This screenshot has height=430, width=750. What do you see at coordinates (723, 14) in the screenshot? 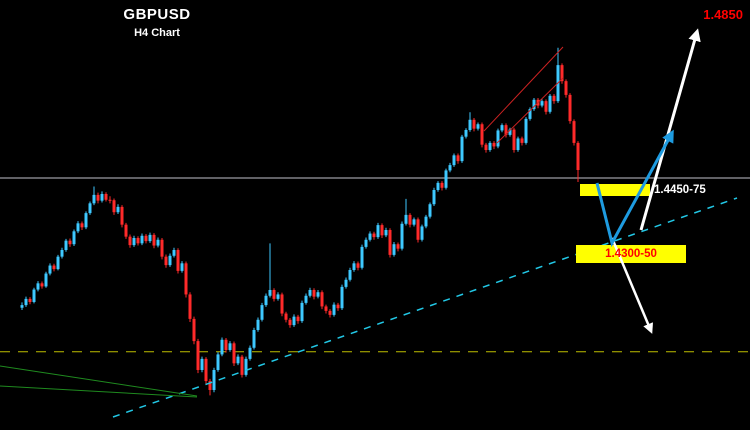
I see `target-price-label: 1.4850` at bounding box center [723, 14].